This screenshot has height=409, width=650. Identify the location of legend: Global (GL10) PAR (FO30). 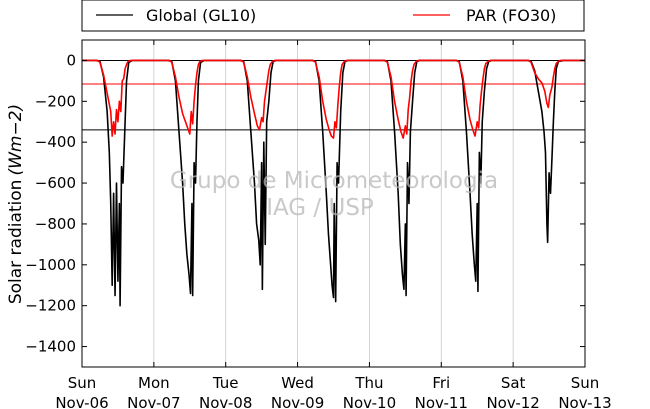
(333, 16).